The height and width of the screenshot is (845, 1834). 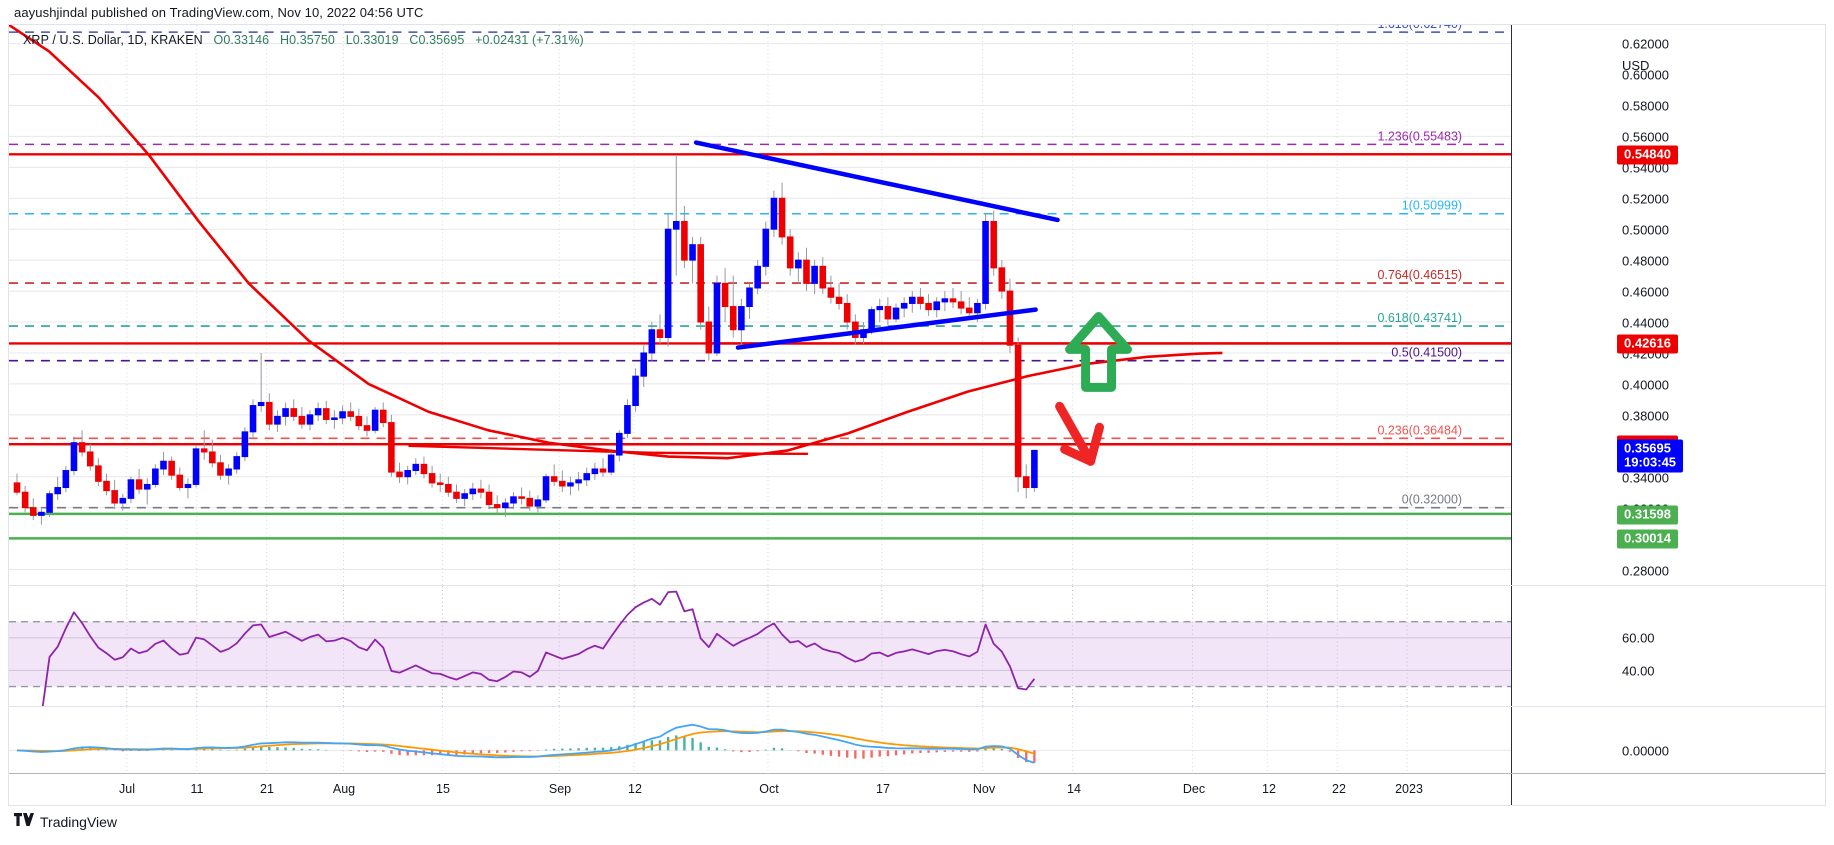 What do you see at coordinates (197, 789) in the screenshot?
I see `time-tick-label: 11` at bounding box center [197, 789].